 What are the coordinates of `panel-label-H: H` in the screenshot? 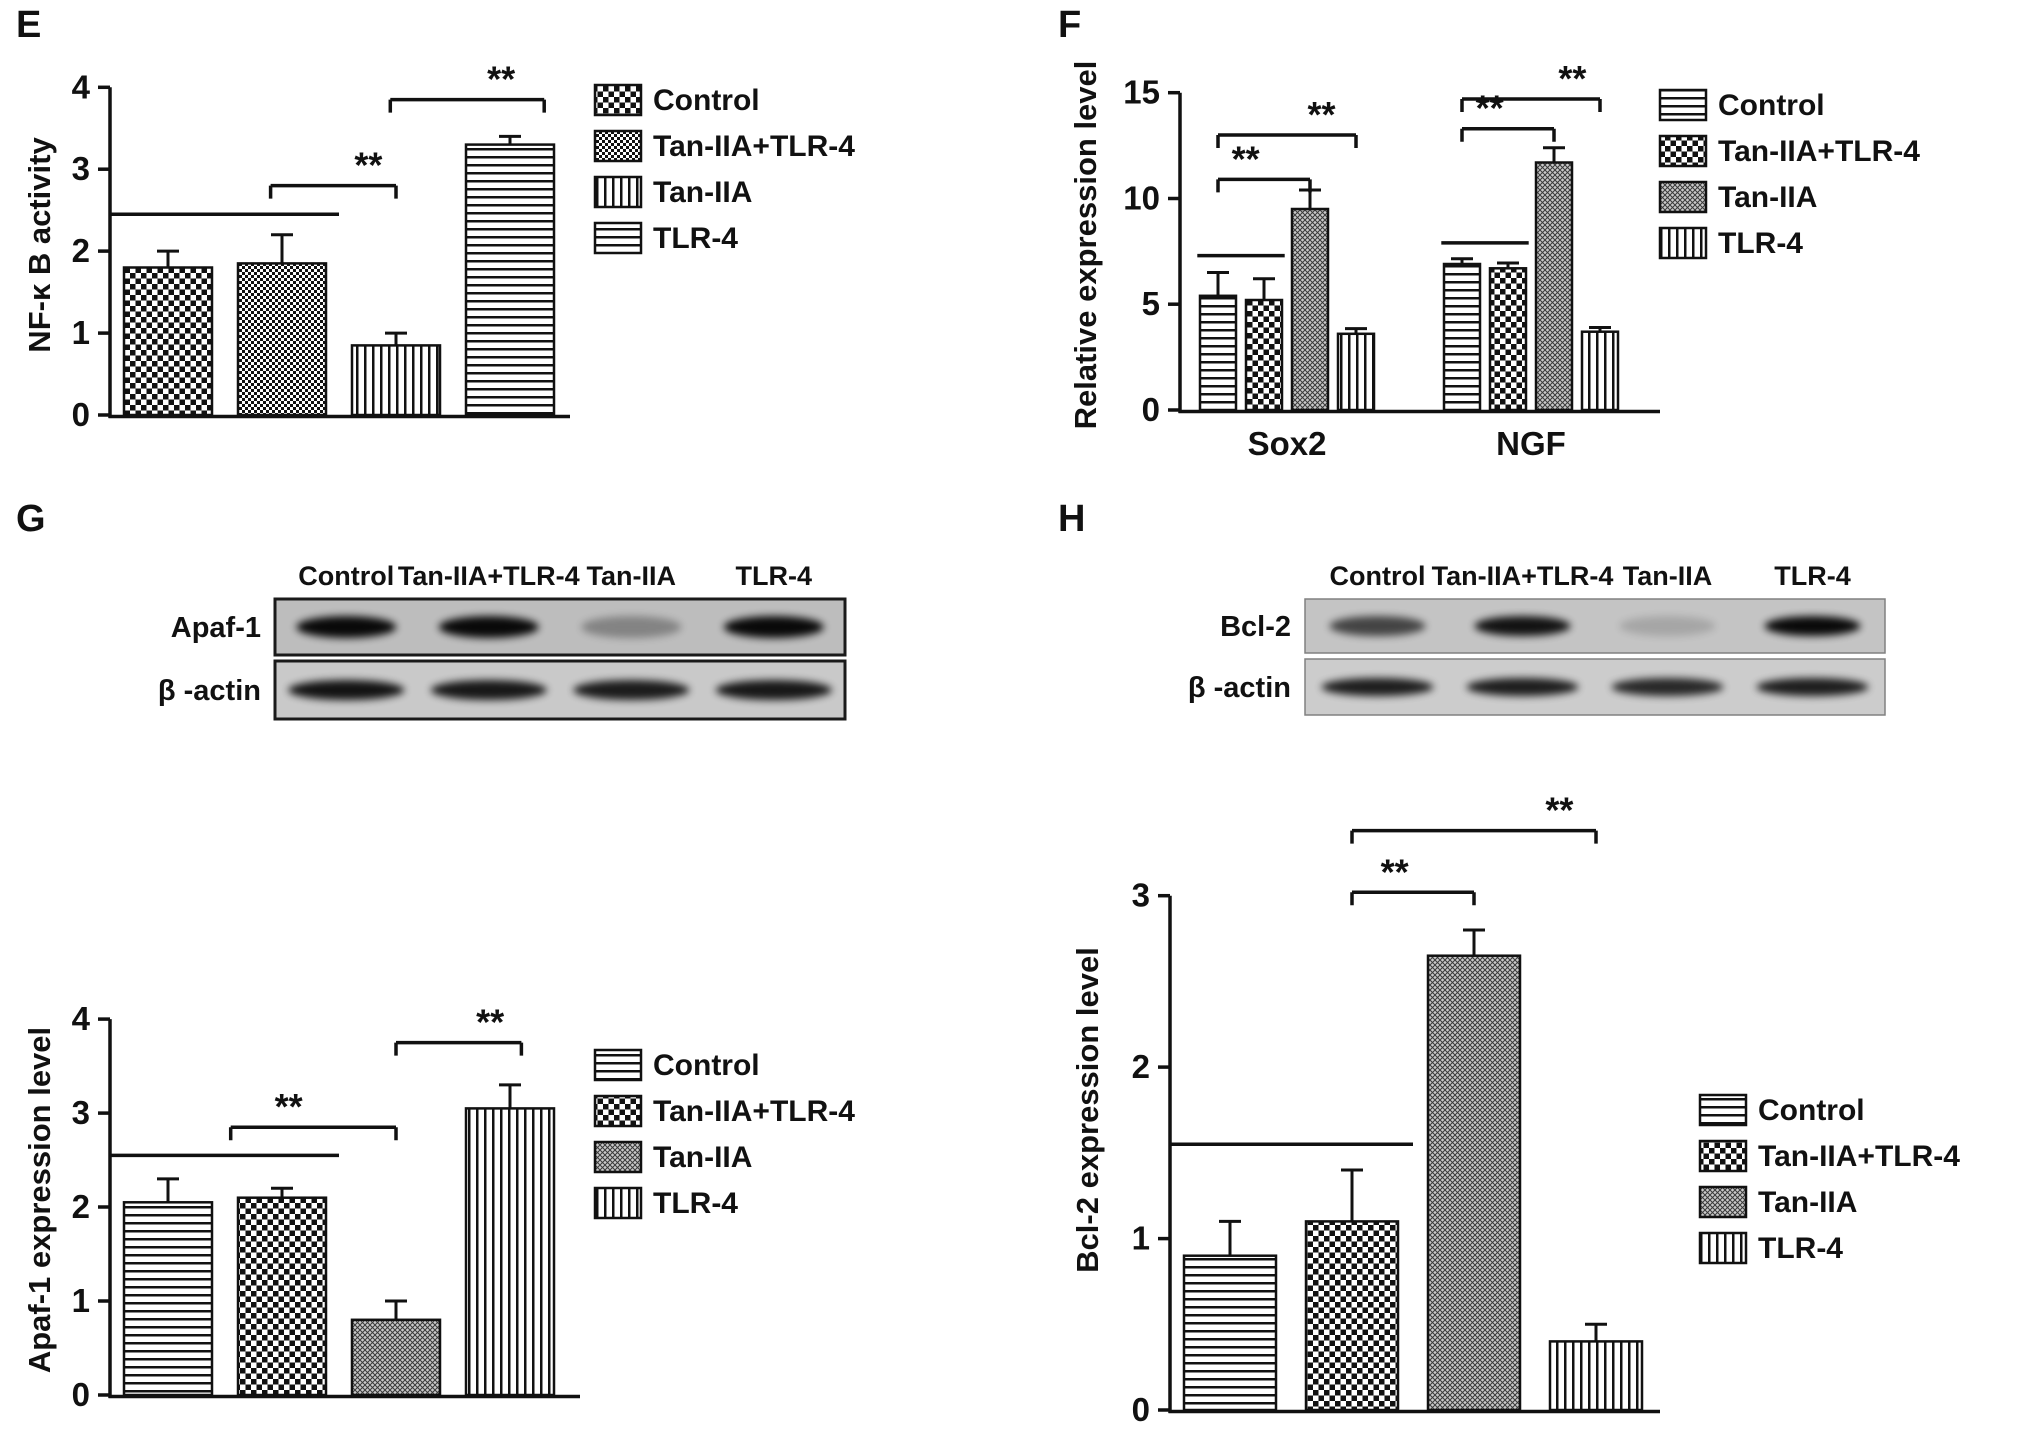 It's located at (1072, 519).